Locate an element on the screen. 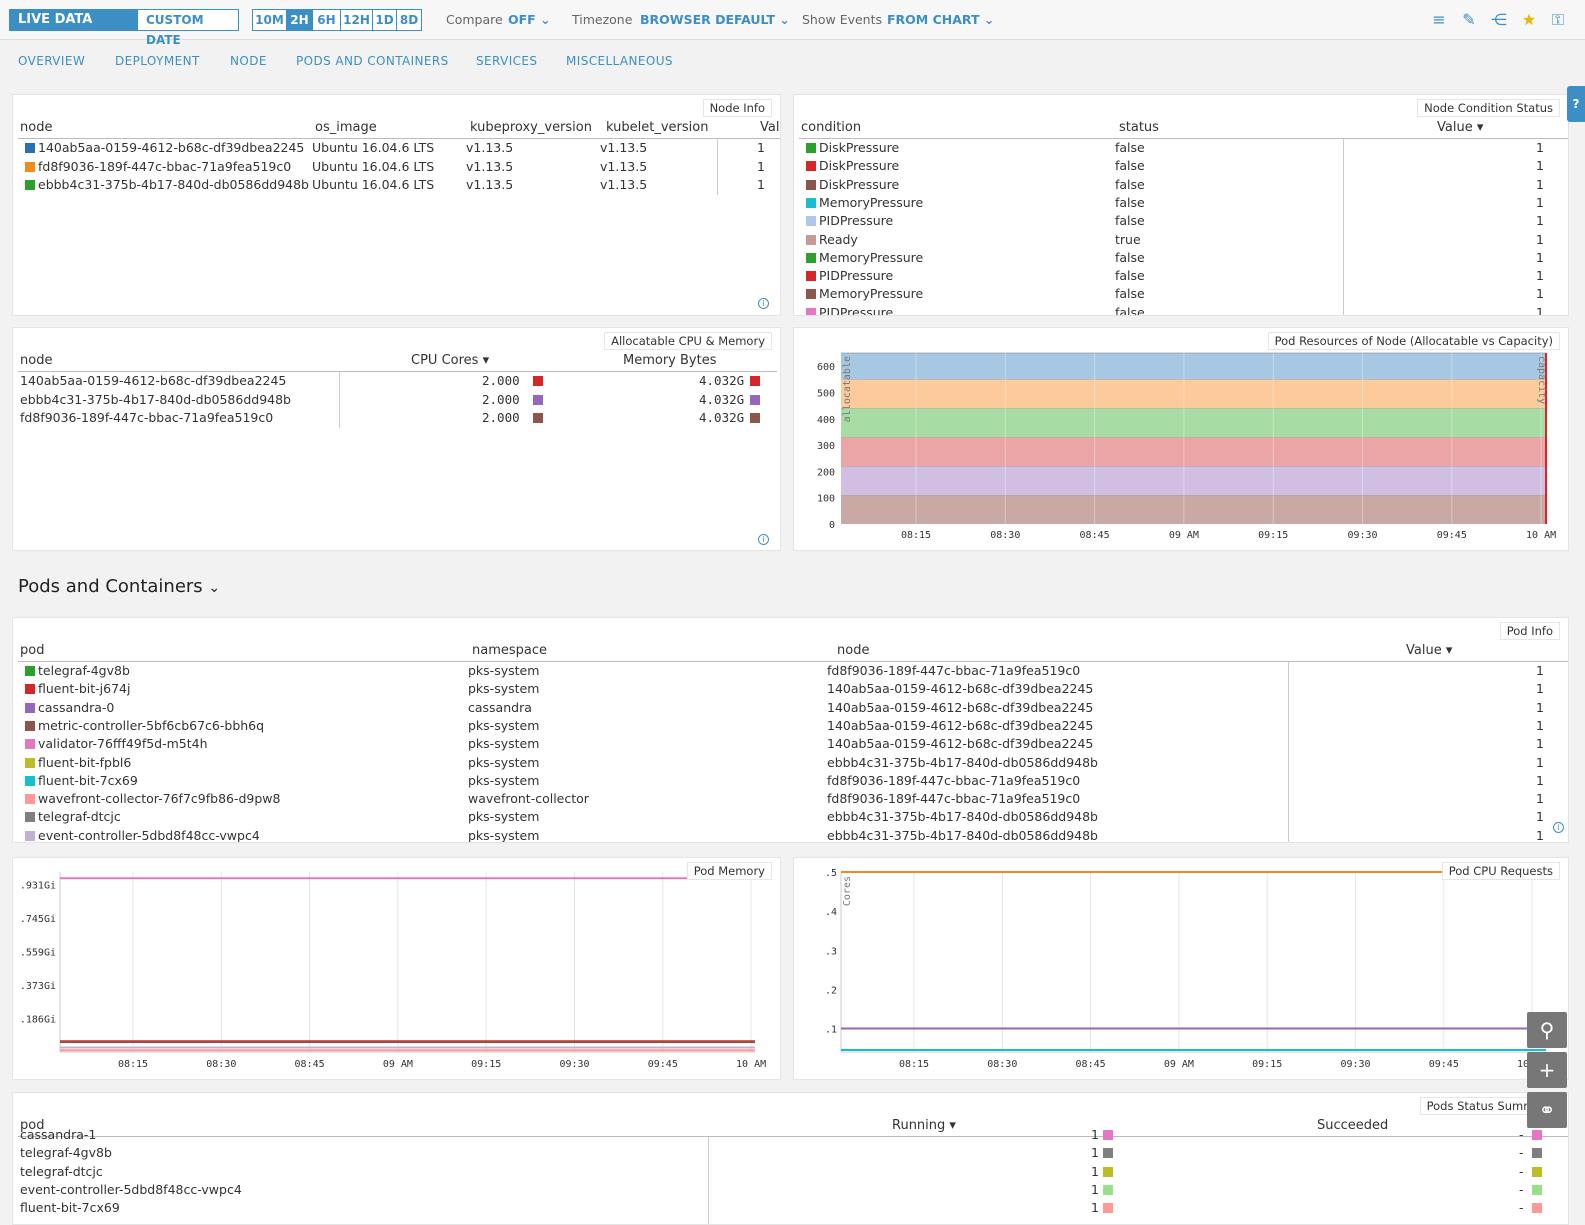 The height and width of the screenshot is (1225, 1585). custom-date-button: CUSTOM DATE is located at coordinates (188, 28).